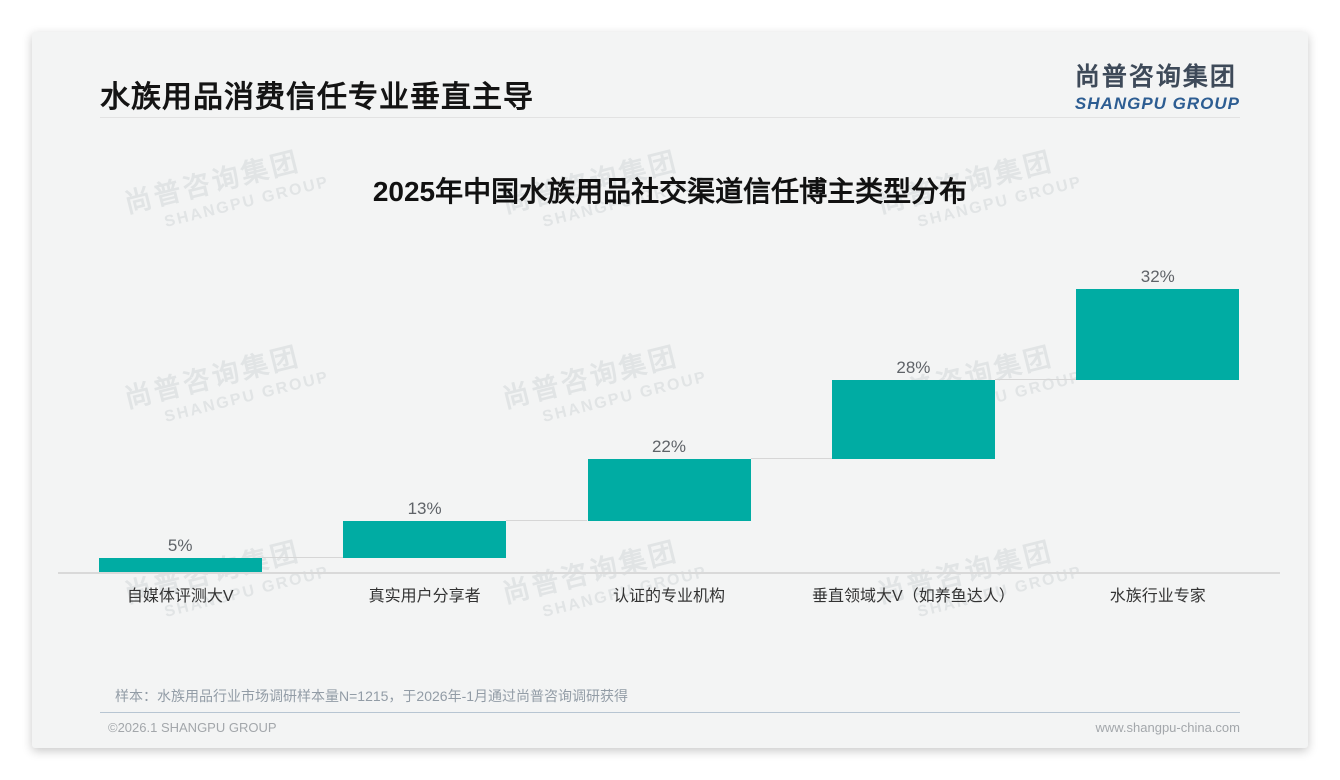  Describe the element at coordinates (180, 545) in the screenshot. I see `bar-value-label: 5%` at that location.